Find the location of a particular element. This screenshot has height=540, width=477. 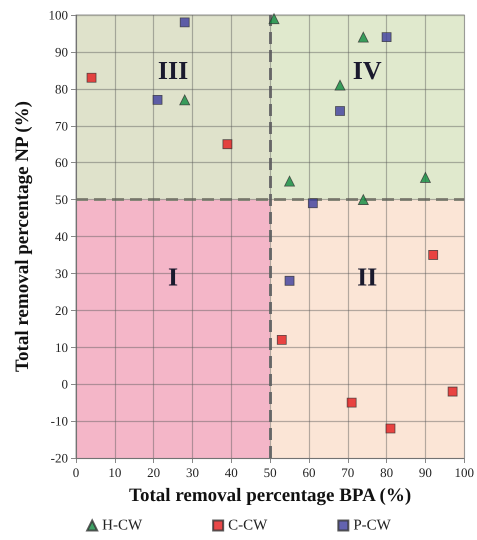

x-tick-label: 50 is located at coordinates (270, 472).